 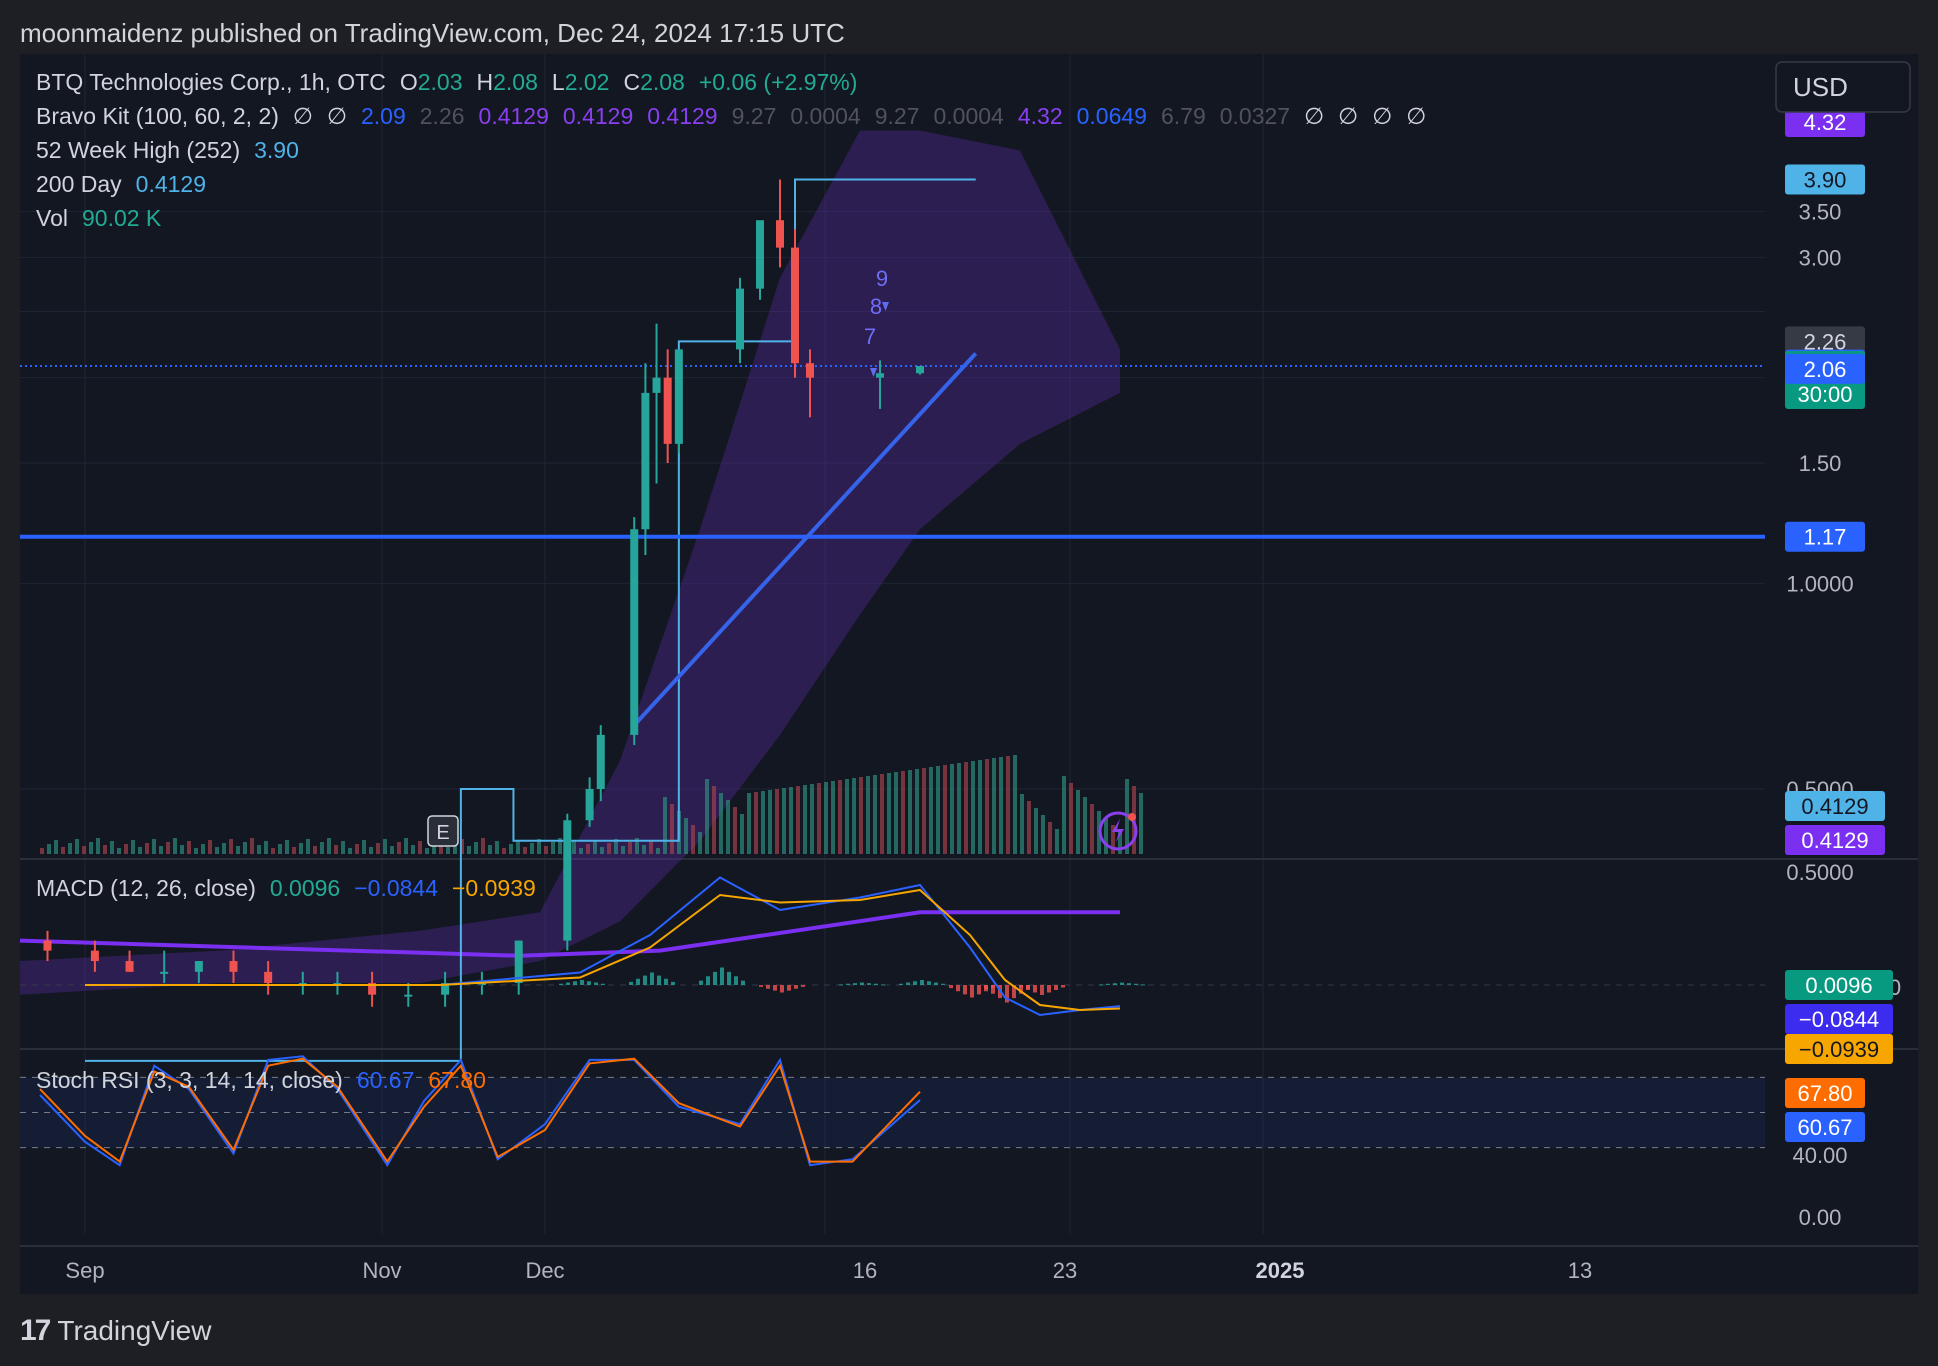 I want to click on macd-axis-tick: 0.5000, so click(x=1819, y=872).